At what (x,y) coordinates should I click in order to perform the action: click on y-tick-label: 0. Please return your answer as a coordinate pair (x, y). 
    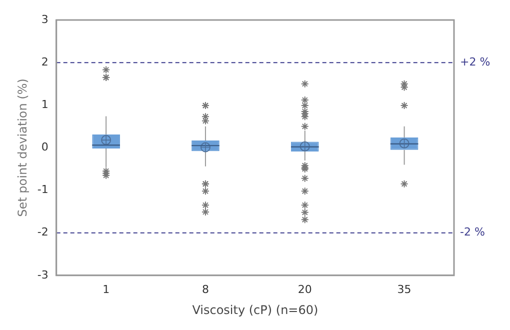
    Looking at the image, I should click on (44, 147).